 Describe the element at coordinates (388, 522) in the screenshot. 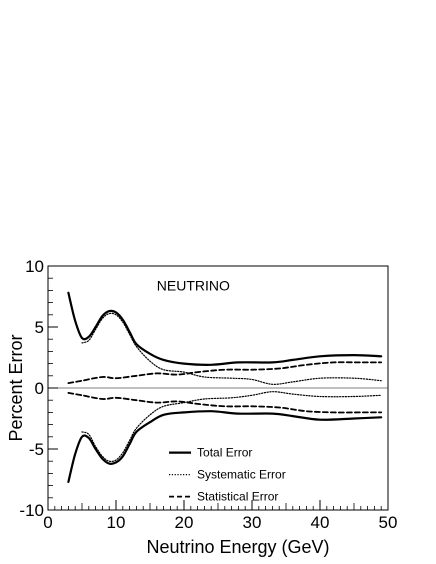

I see `x-tick-label: 50` at that location.